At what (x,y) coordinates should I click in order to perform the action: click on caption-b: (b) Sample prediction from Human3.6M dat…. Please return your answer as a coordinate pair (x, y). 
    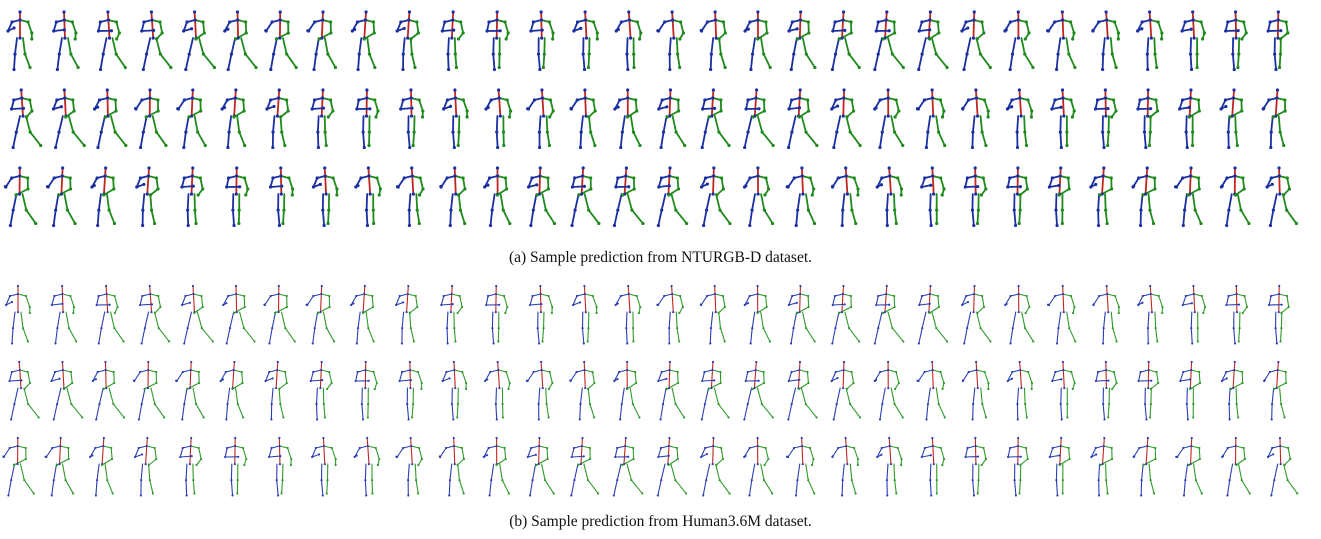
    Looking at the image, I should click on (660, 521).